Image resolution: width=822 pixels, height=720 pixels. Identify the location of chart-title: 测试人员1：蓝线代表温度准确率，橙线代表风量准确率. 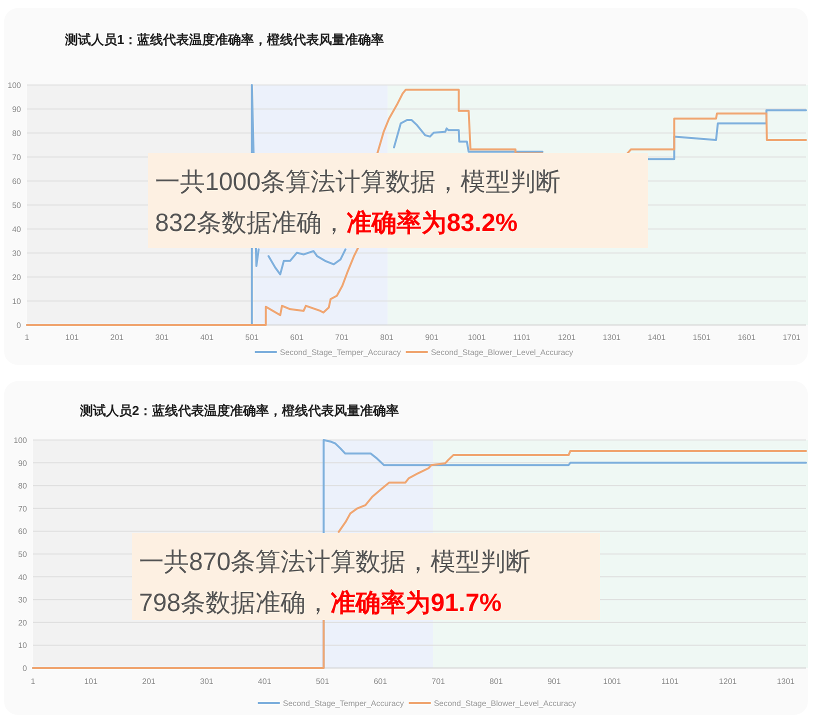
(224, 39).